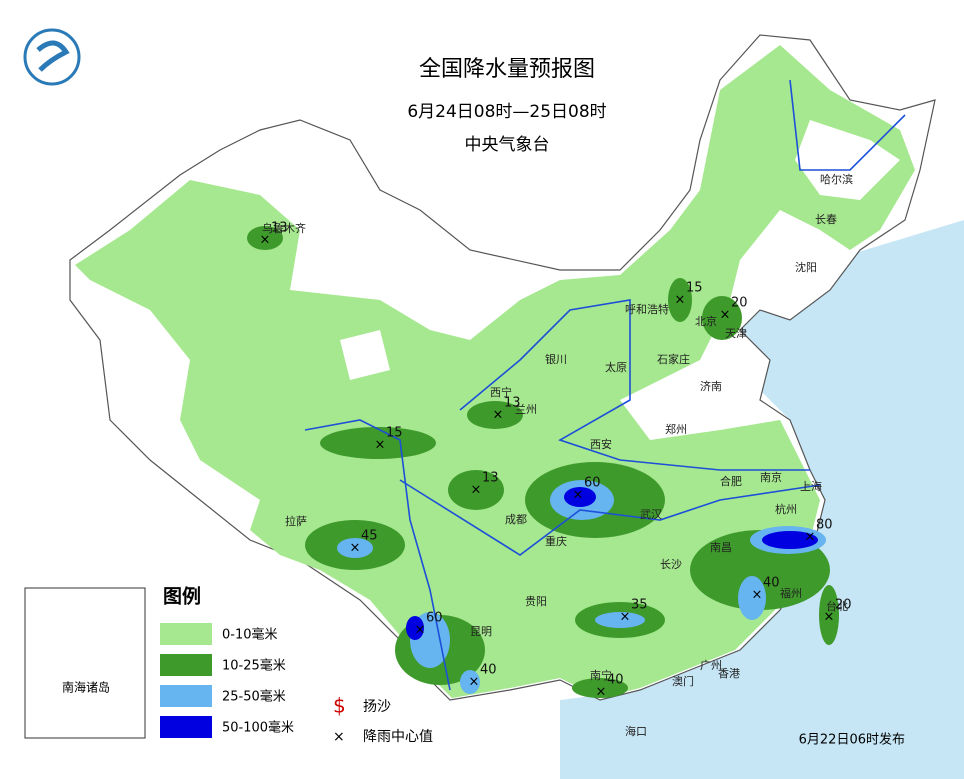 Image resolution: width=964 pixels, height=779 pixels. I want to click on city-label: 香港, so click(729, 673).